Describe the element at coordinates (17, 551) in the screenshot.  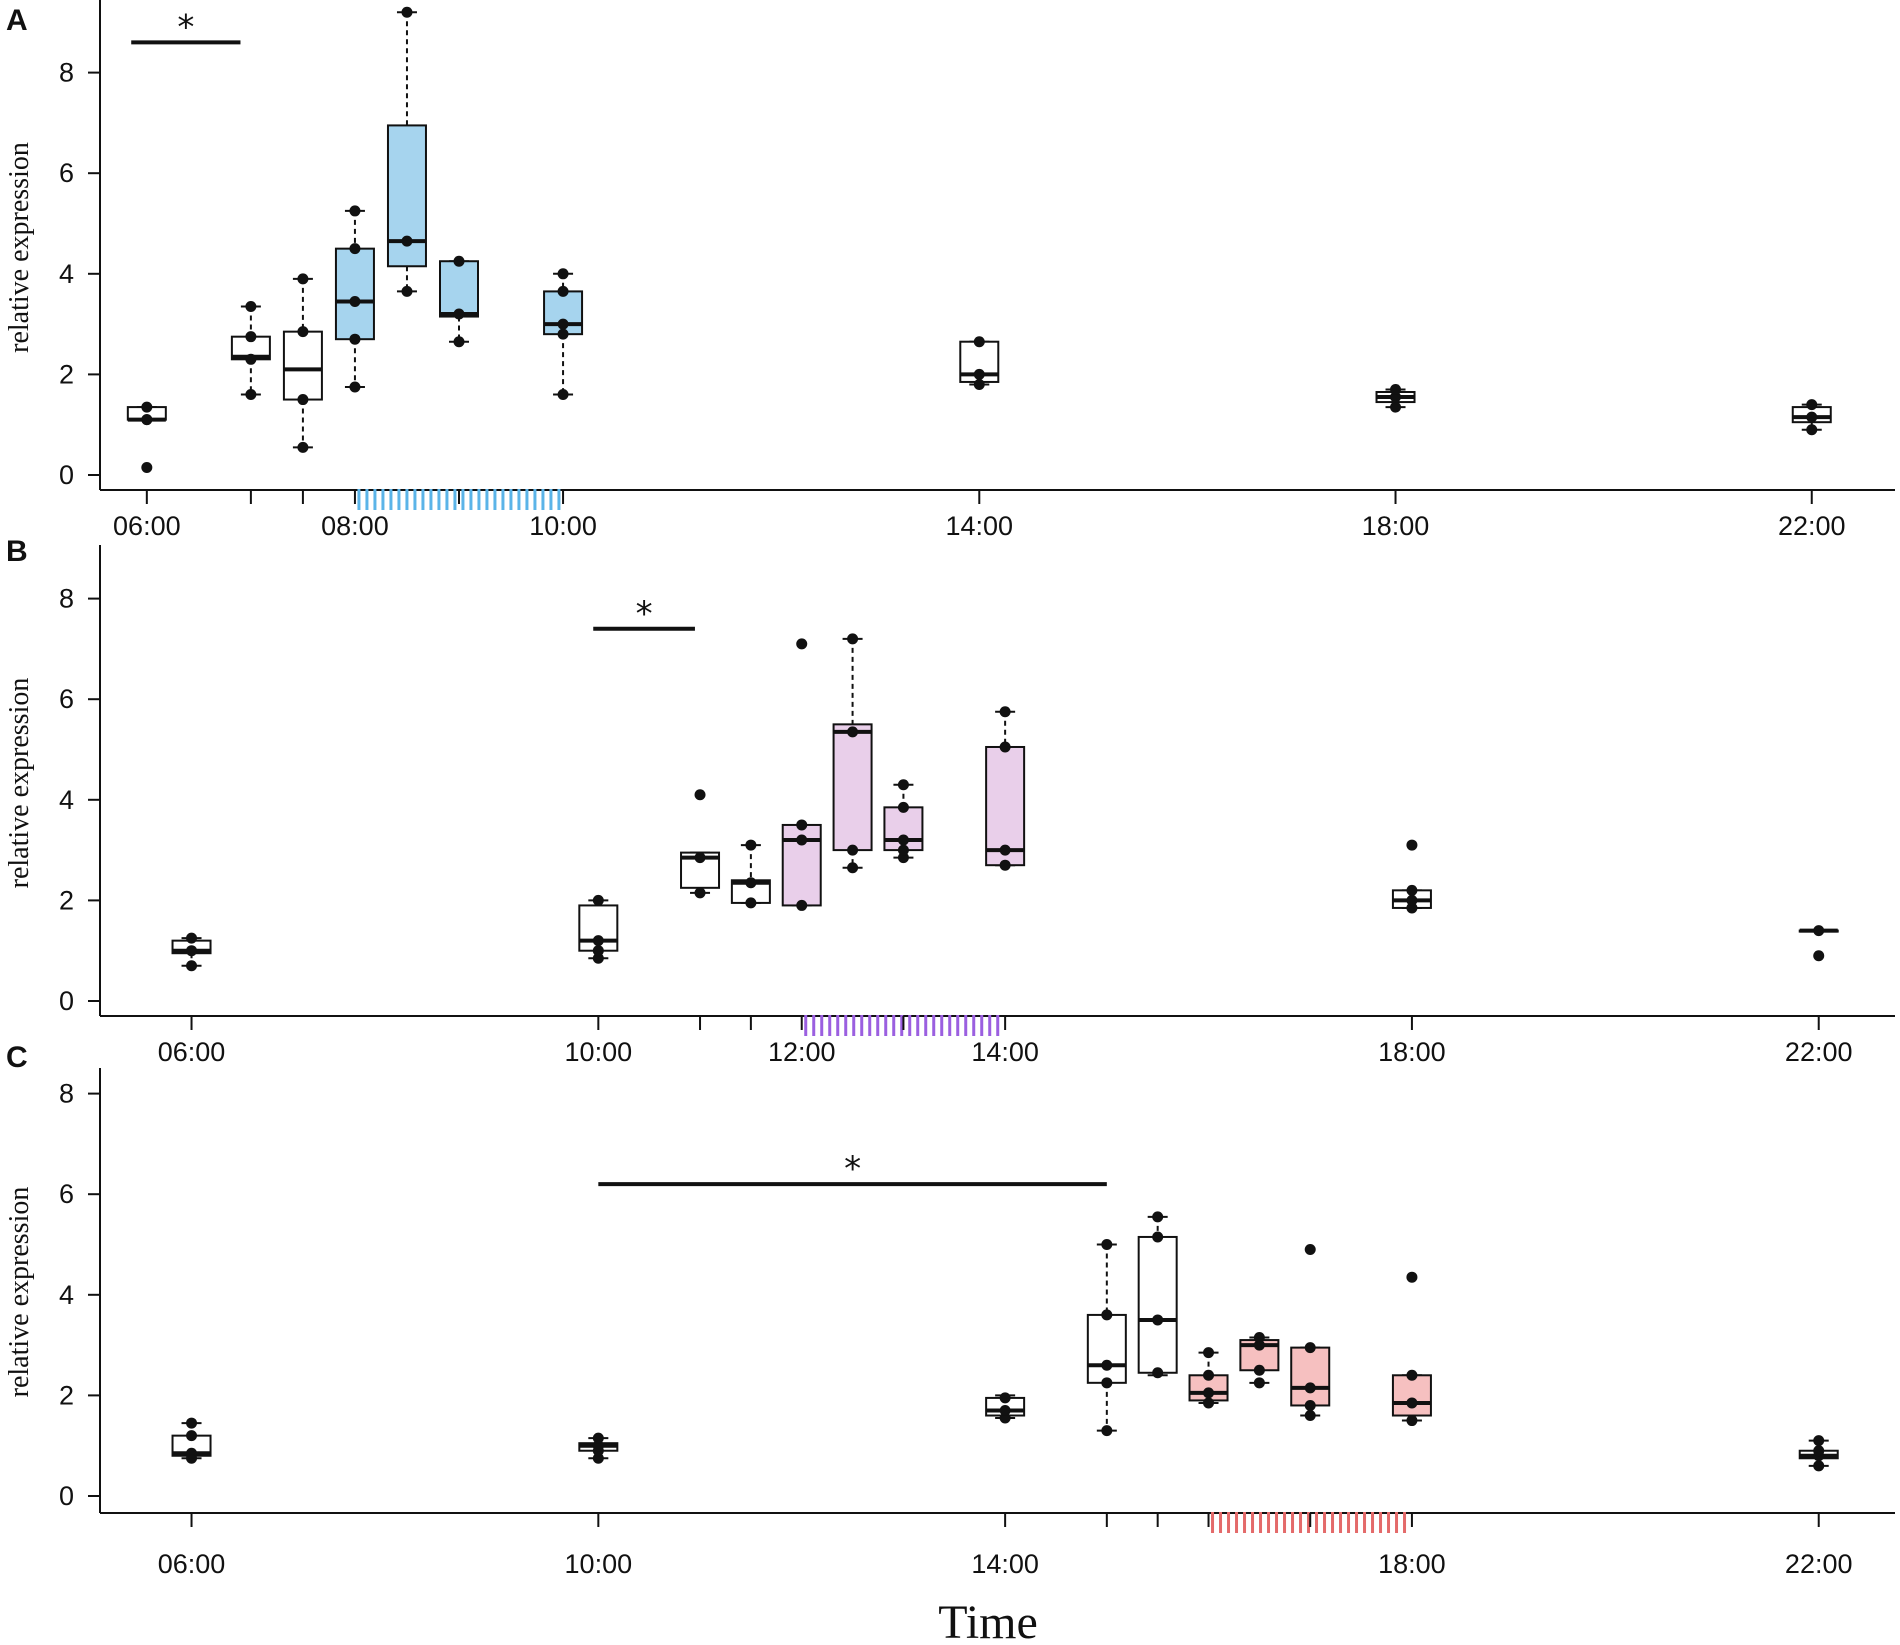
I see `panel-letter: B` at that location.